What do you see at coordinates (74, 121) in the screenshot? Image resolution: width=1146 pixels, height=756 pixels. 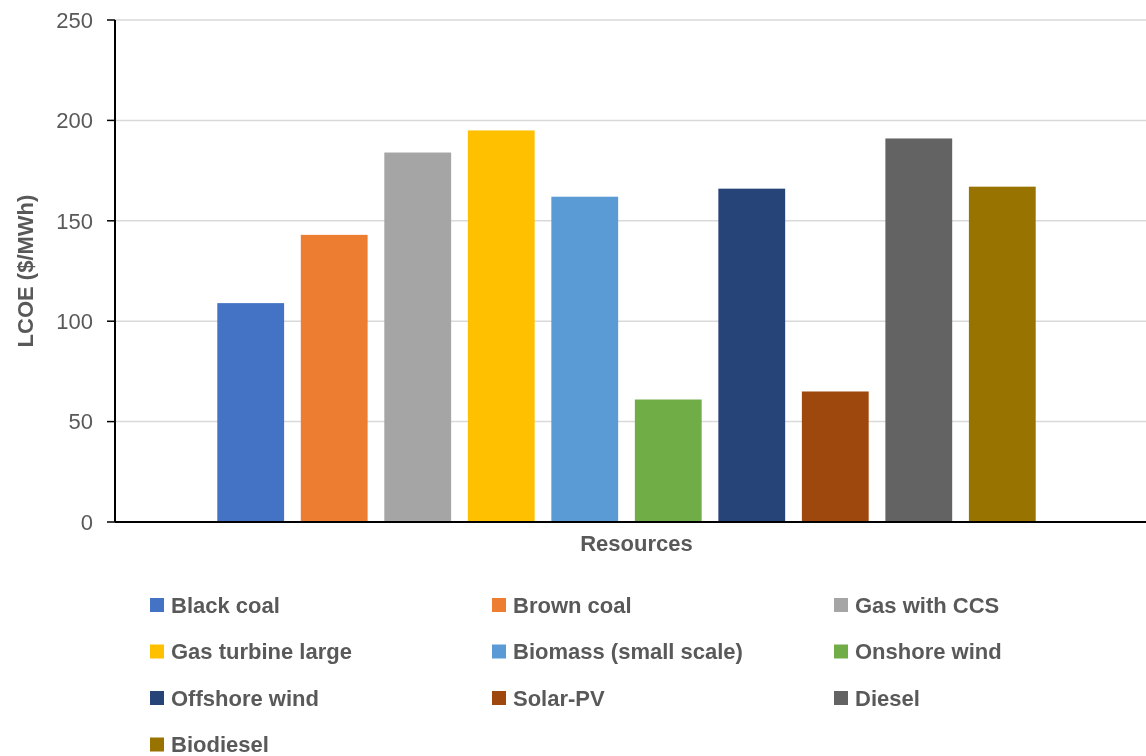 I see `y-tick-label: 200` at bounding box center [74, 121].